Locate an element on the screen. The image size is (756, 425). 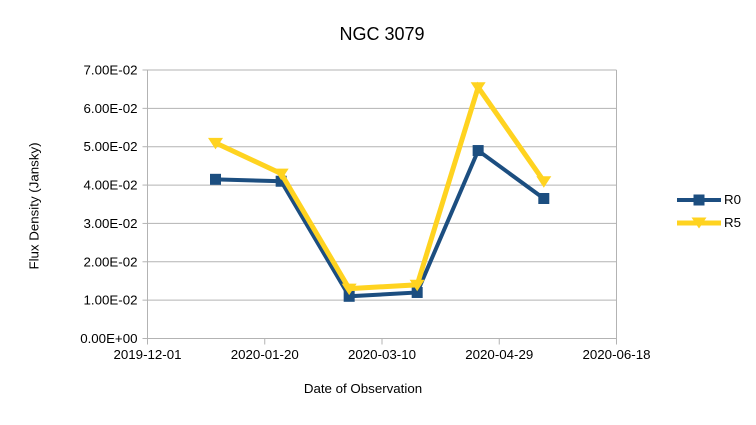
r5-line-triangle-marker-icon is located at coordinates (699, 222).